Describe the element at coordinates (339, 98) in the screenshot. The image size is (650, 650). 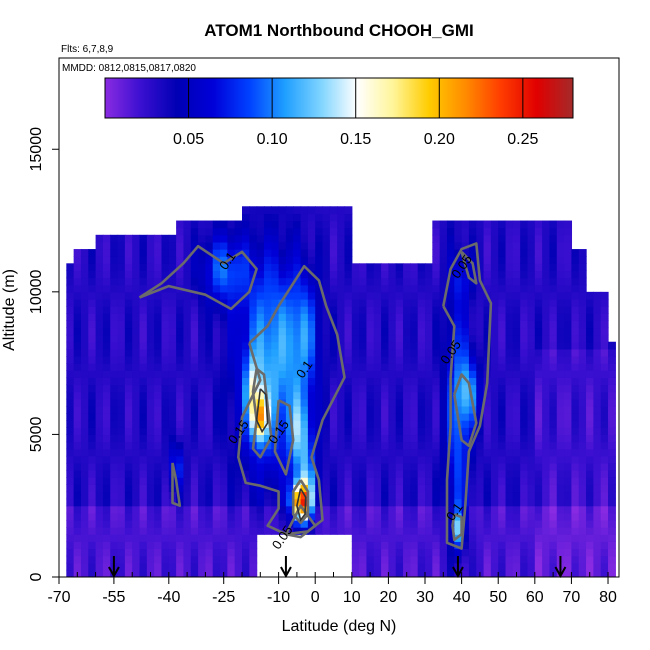
I see `colorbar` at that location.